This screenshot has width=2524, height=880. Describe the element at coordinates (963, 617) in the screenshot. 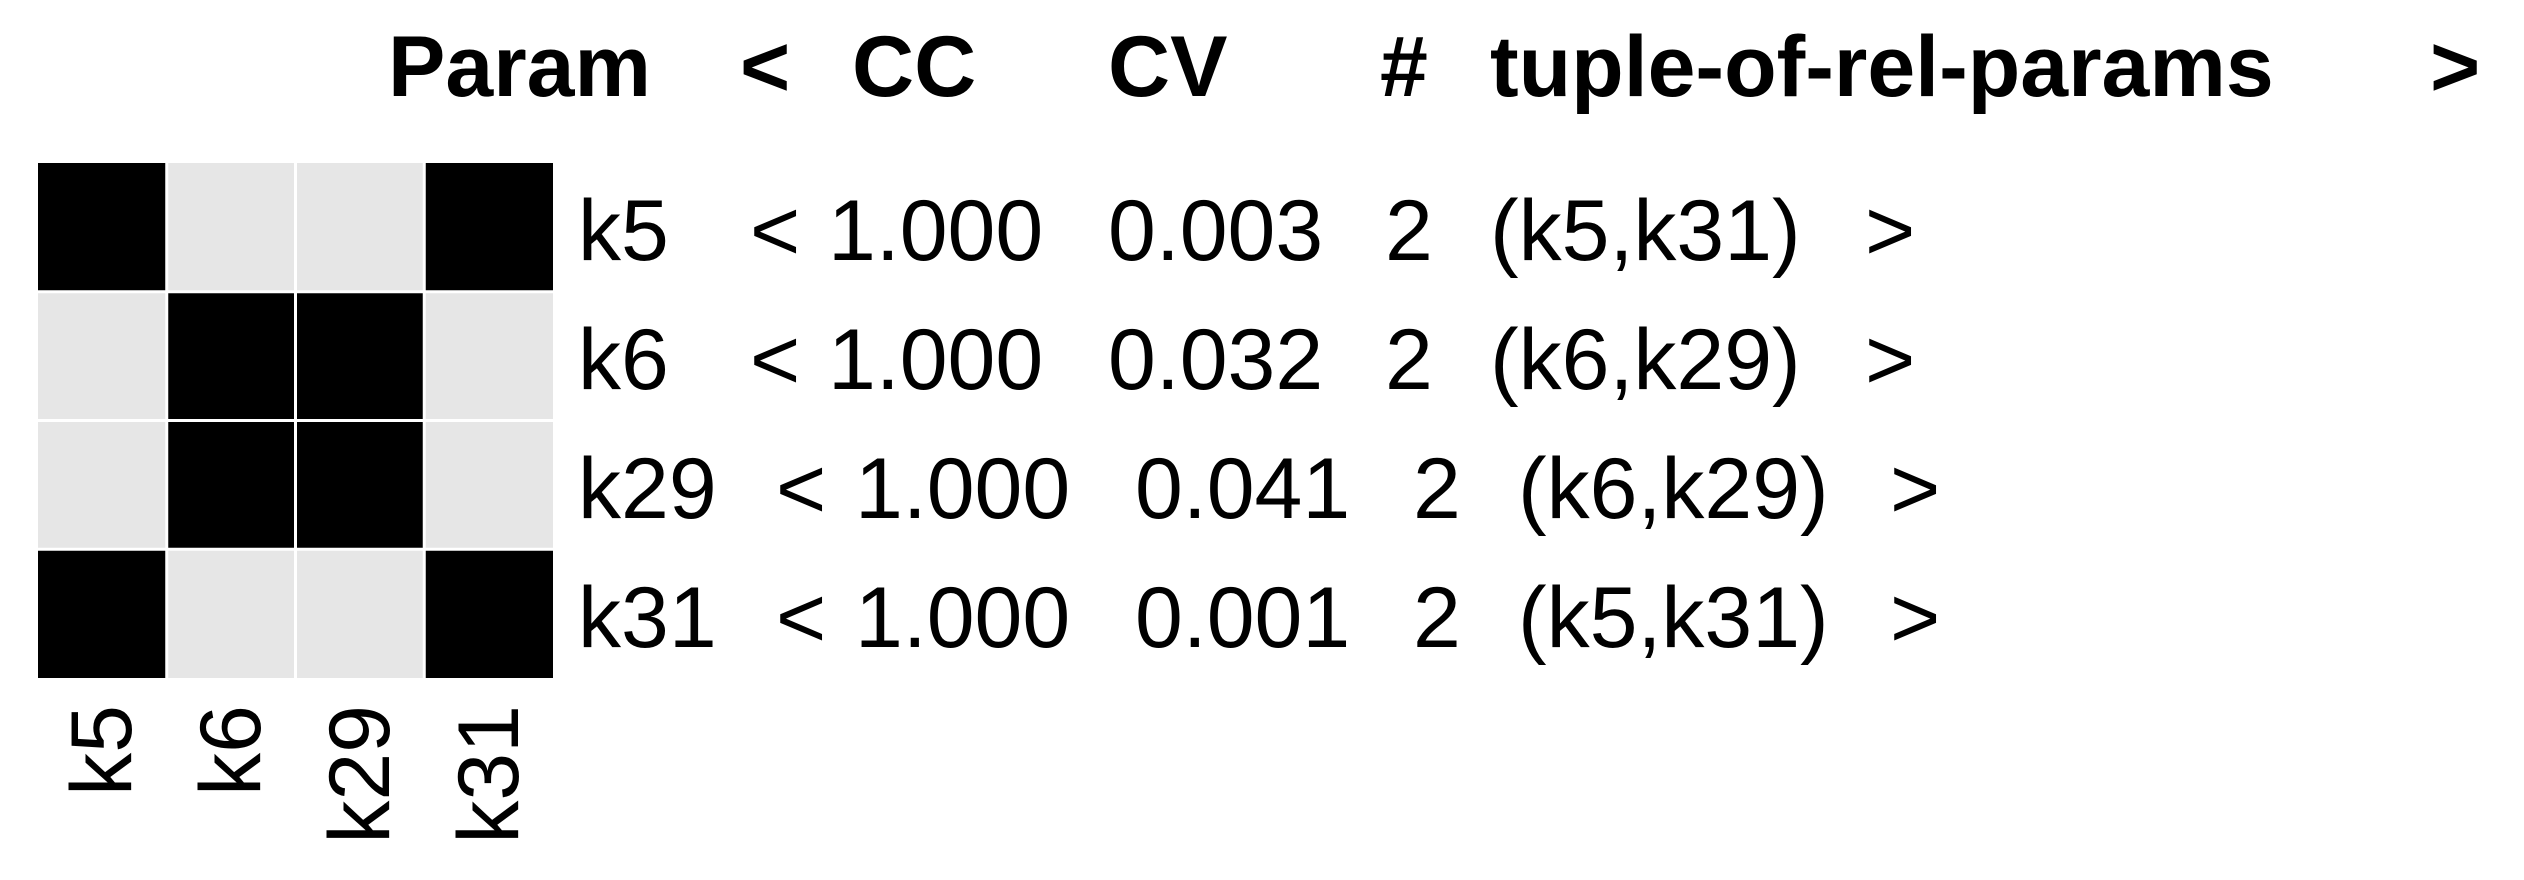

I see `row-k31-cc: 1.000` at that location.